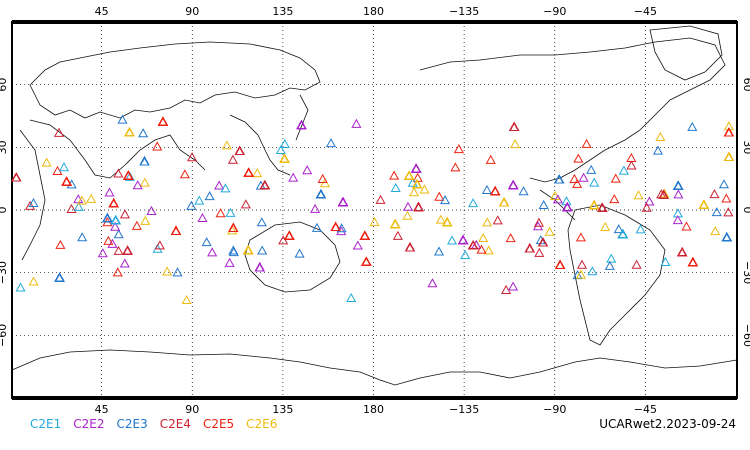 This screenshot has width=750, height=450. I want to click on lon-tick-label-bottom: −135, so click(464, 409).